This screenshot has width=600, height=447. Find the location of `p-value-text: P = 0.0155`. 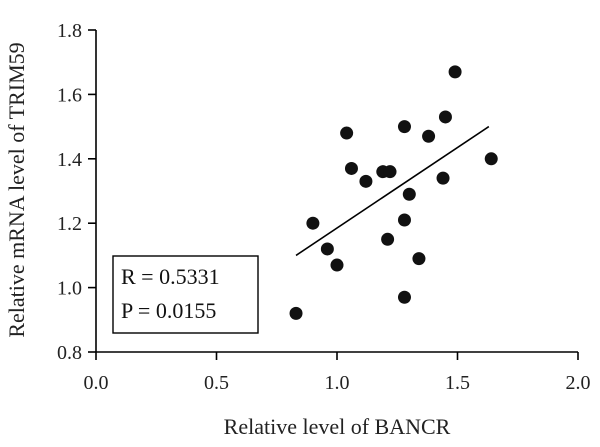

p-value-text: P = 0.0155 is located at coordinates (168, 310).